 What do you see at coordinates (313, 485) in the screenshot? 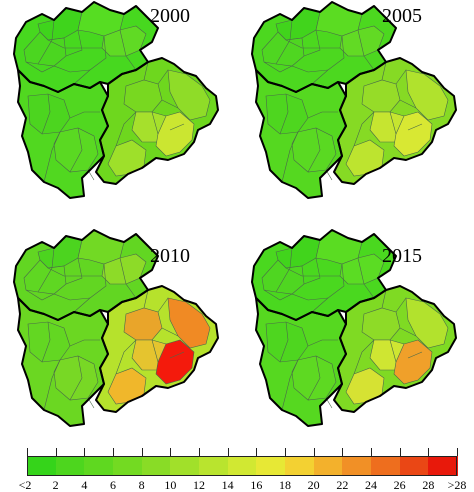
I see `legend-label: 20` at bounding box center [313, 485].